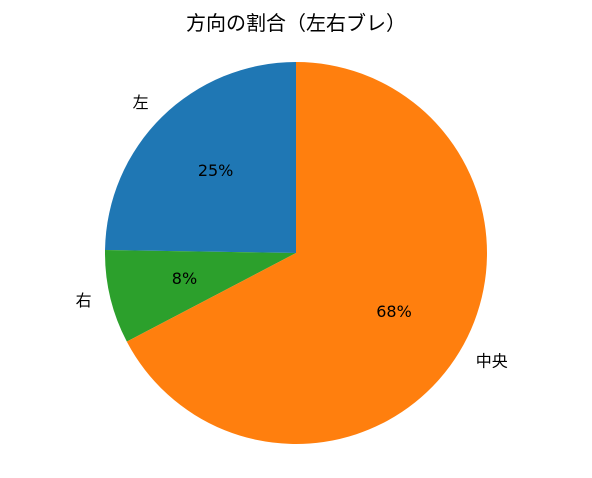 Image resolution: width=592 pixels, height=478 pixels. Describe the element at coordinates (184, 278) in the screenshot. I see `slice-pct-1: 8%` at that location.